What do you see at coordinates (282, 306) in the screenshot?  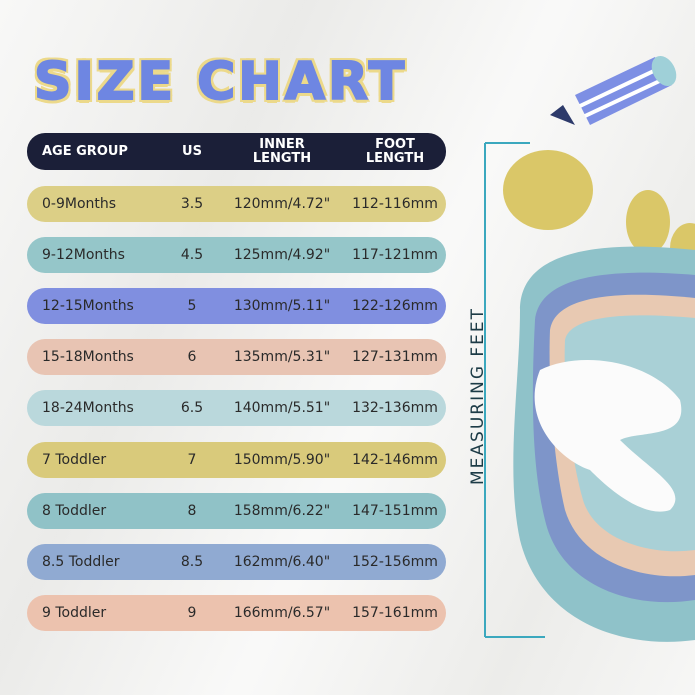 I see `inner-length-cell: 130mm/5.11"` at bounding box center [282, 306].